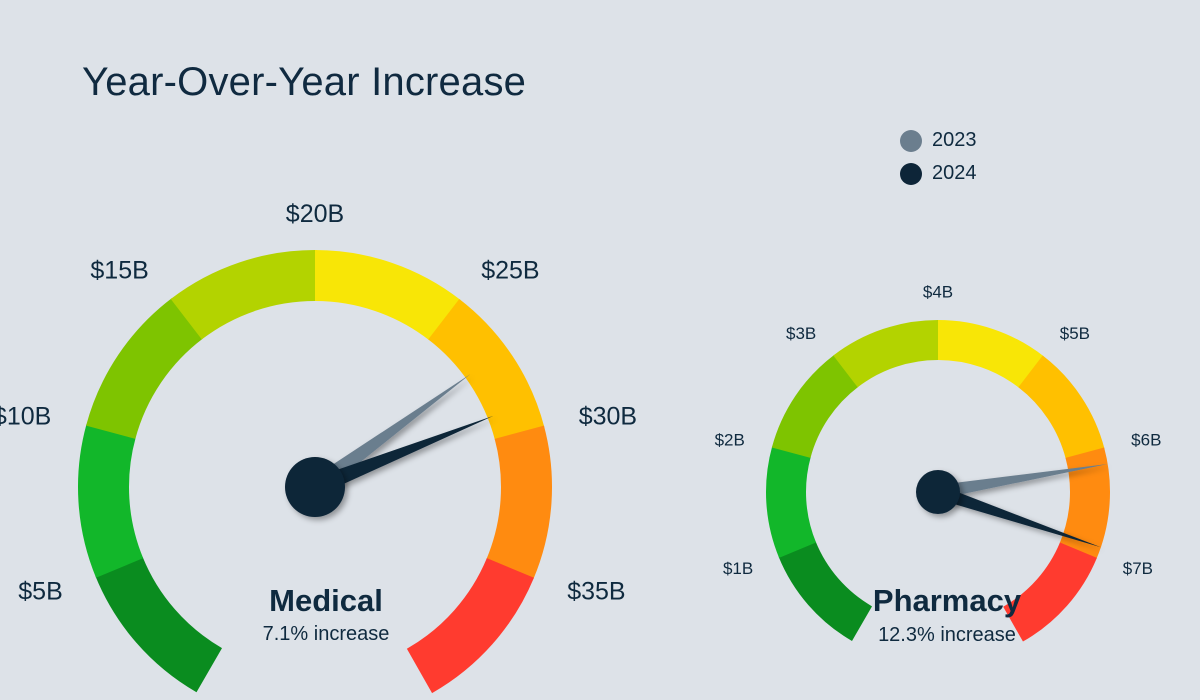 The height and width of the screenshot is (700, 1200). What do you see at coordinates (1022, 481) in the screenshot?
I see `pharmacy-needle-2023` at bounding box center [1022, 481].